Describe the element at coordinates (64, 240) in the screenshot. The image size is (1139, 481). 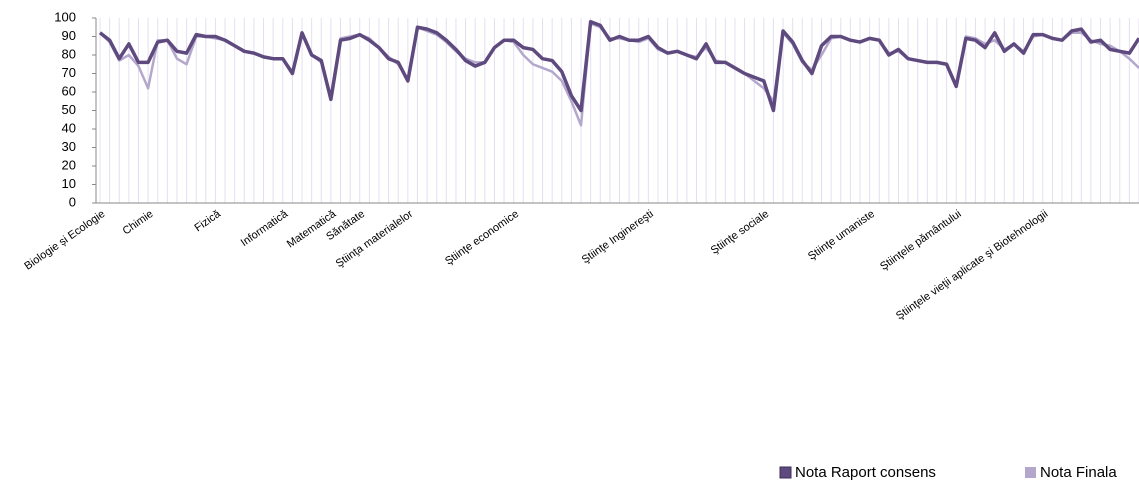
I see `x-tick-label: Biologie și Ecologie` at that location.